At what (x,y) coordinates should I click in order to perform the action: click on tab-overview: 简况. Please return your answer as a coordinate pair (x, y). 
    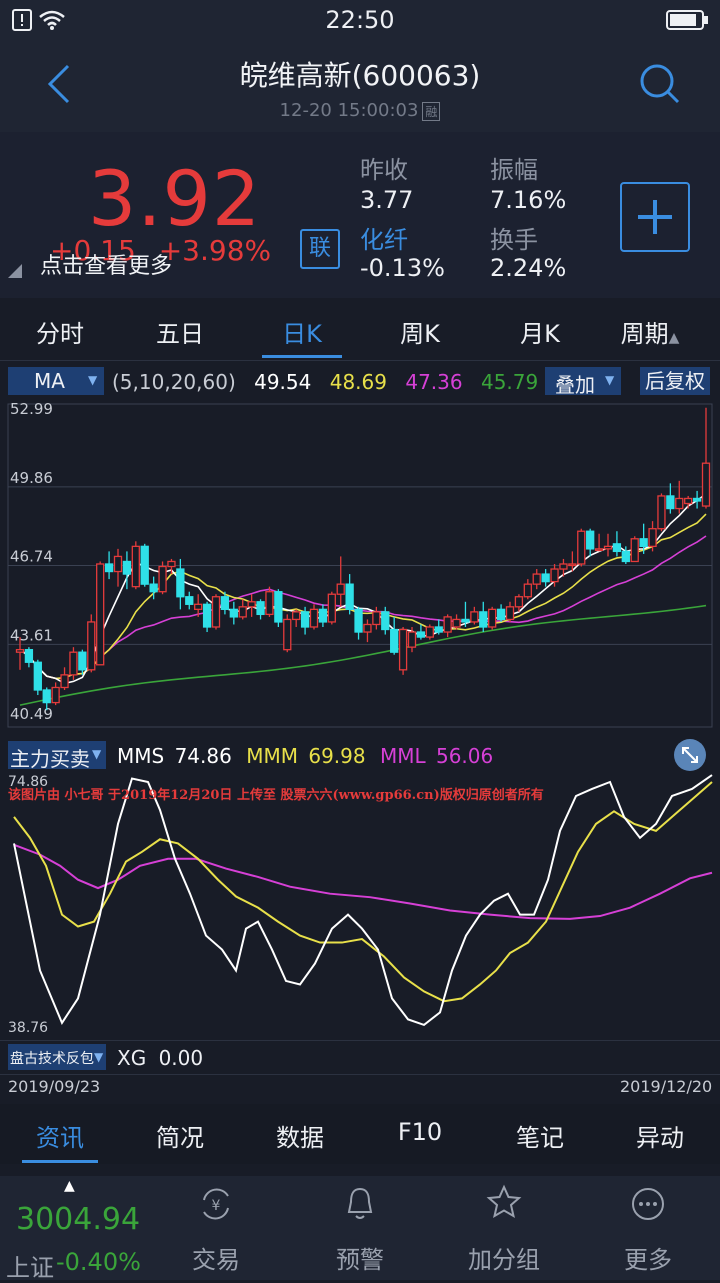
    Looking at the image, I should click on (180, 1138).